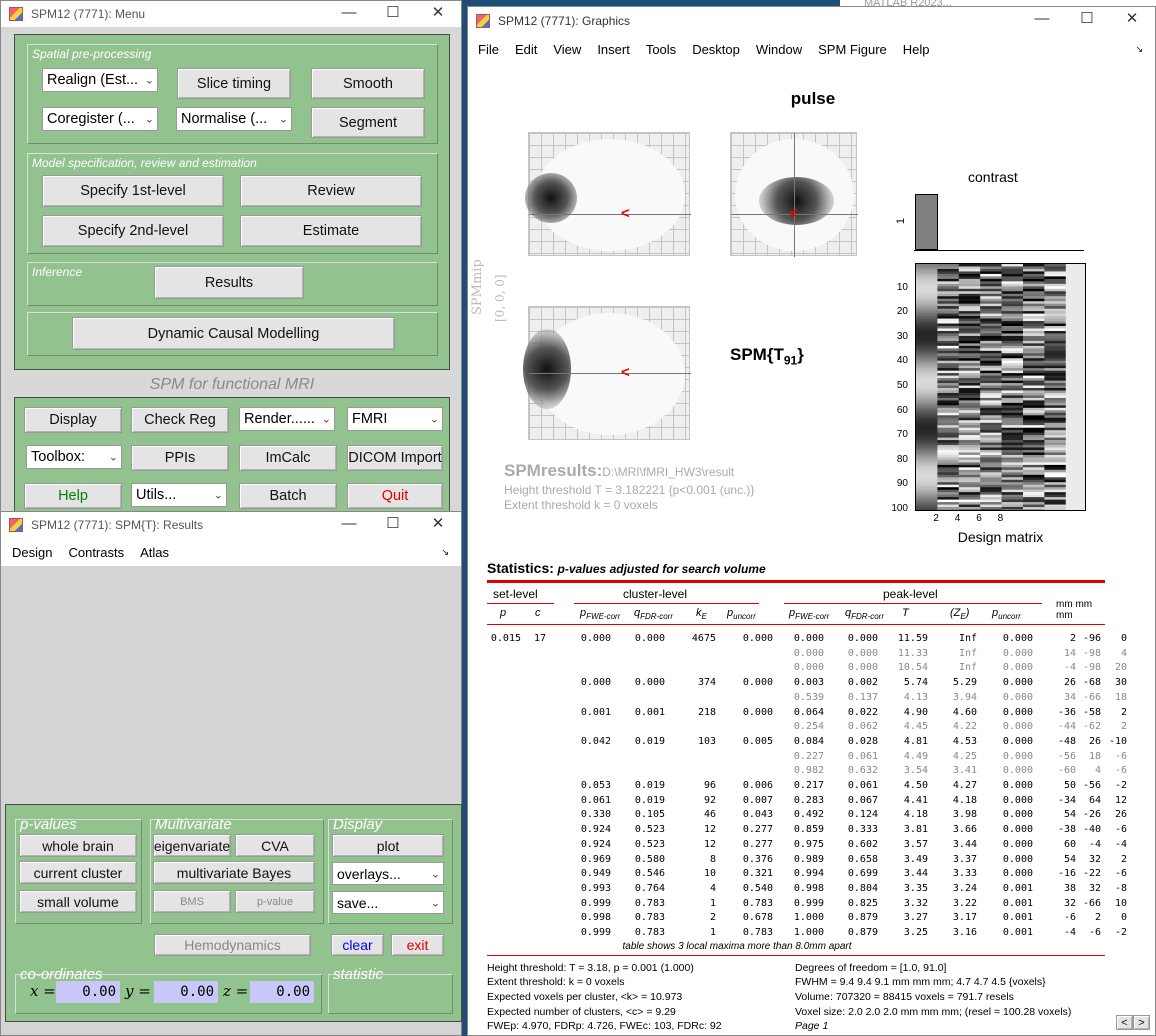  What do you see at coordinates (916, 49) in the screenshot?
I see `menu-help: Help` at bounding box center [916, 49].